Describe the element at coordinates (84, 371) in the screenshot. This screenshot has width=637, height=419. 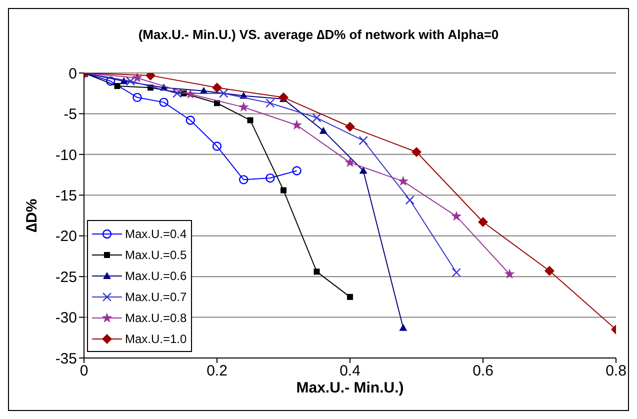
I see `x-tick-label: 0` at that location.